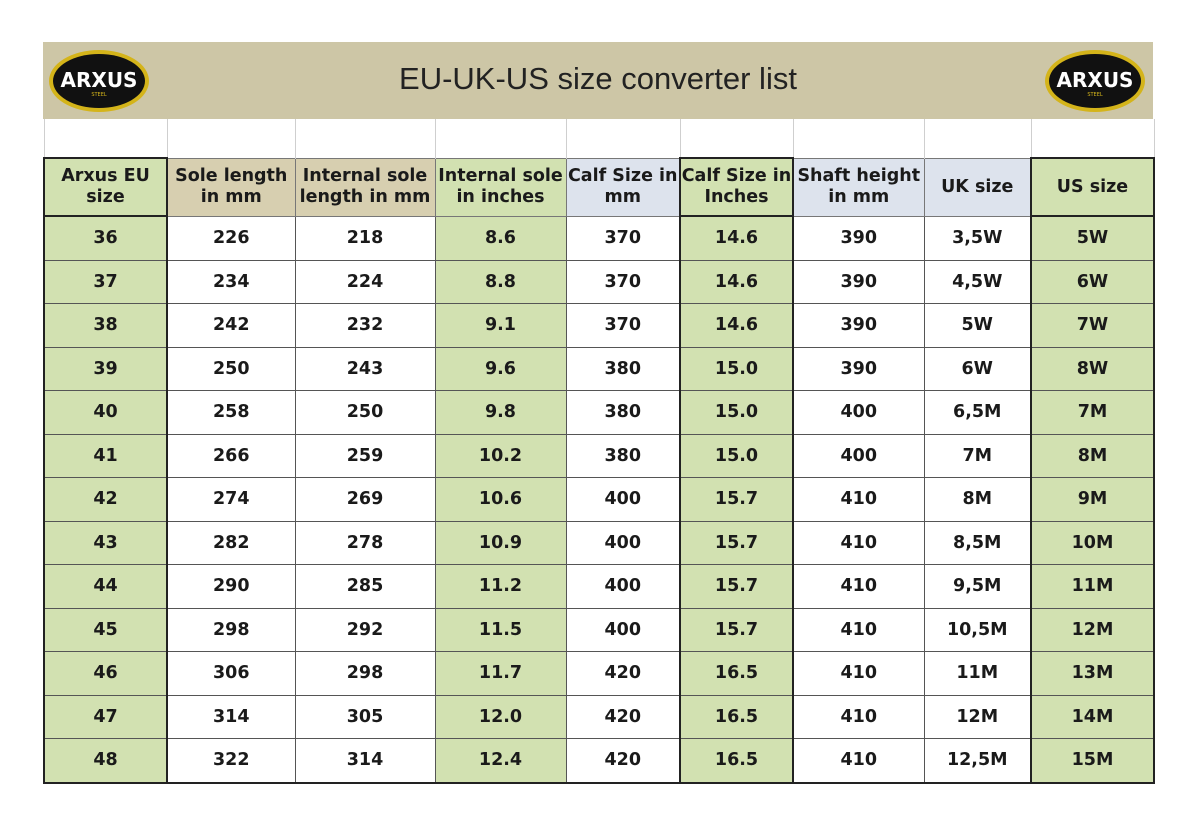 The image size is (1200, 823). Describe the element at coordinates (231, 238) in the screenshot. I see `table-cell: 226` at that location.